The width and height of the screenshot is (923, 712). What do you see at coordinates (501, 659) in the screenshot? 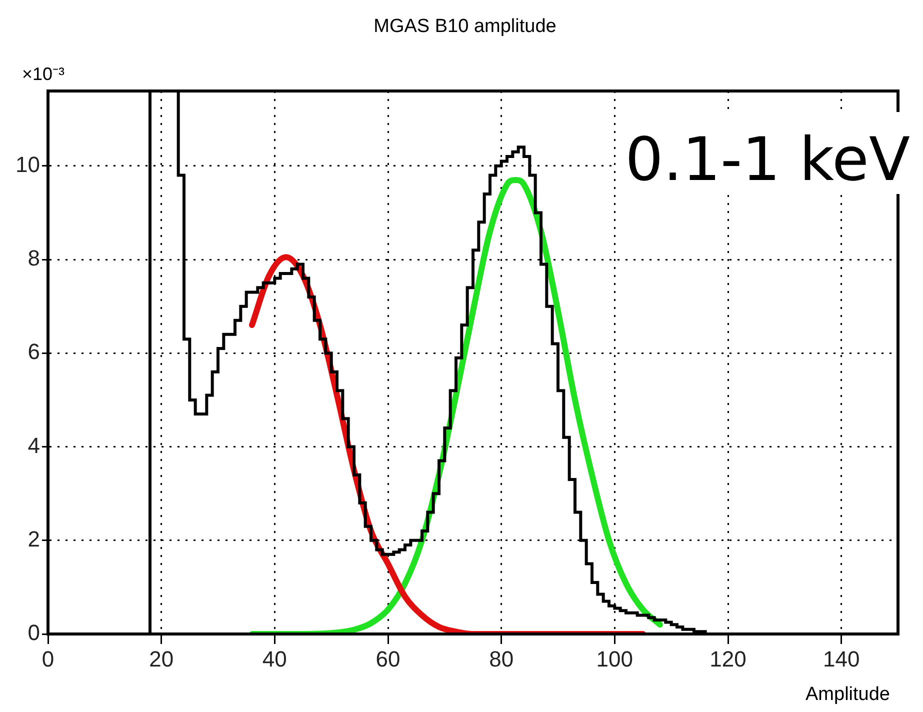
I see `x-tick-label: 80` at bounding box center [501, 659].